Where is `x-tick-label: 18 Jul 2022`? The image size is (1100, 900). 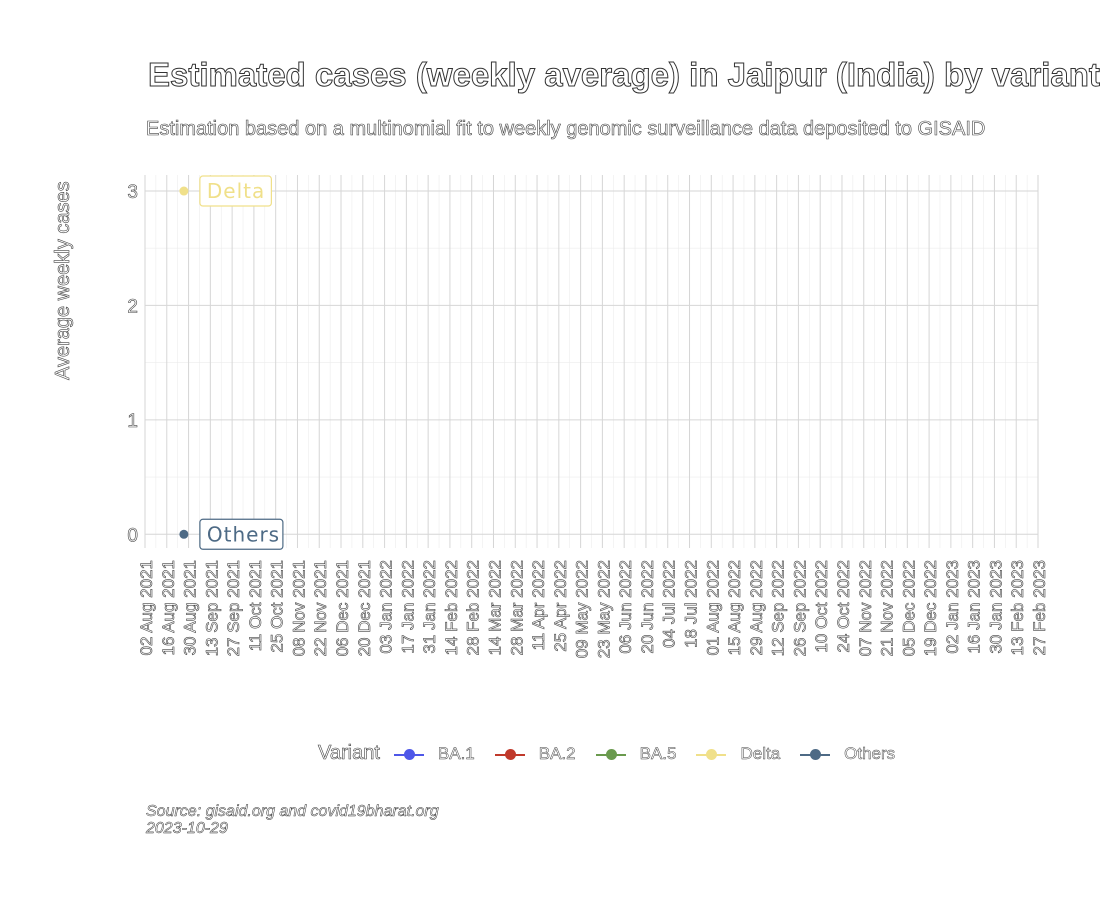 x-tick-label: 18 Jul 2022 is located at coordinates (691, 604).